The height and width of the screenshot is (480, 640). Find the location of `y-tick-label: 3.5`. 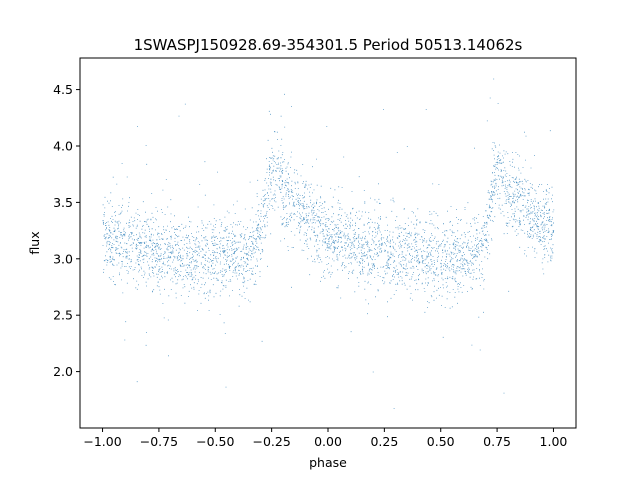

y-tick-label: 3.5 is located at coordinates (63, 202).